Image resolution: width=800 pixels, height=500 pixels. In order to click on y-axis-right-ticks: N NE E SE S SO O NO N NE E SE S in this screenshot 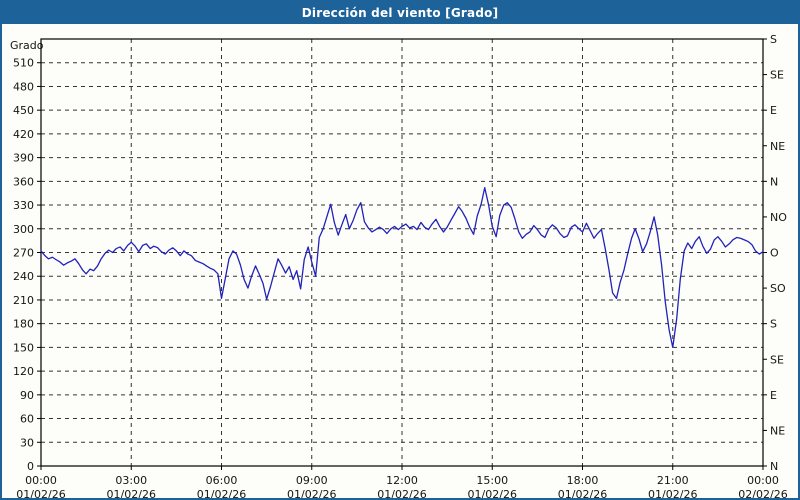, I will do `click(775, 253)`.